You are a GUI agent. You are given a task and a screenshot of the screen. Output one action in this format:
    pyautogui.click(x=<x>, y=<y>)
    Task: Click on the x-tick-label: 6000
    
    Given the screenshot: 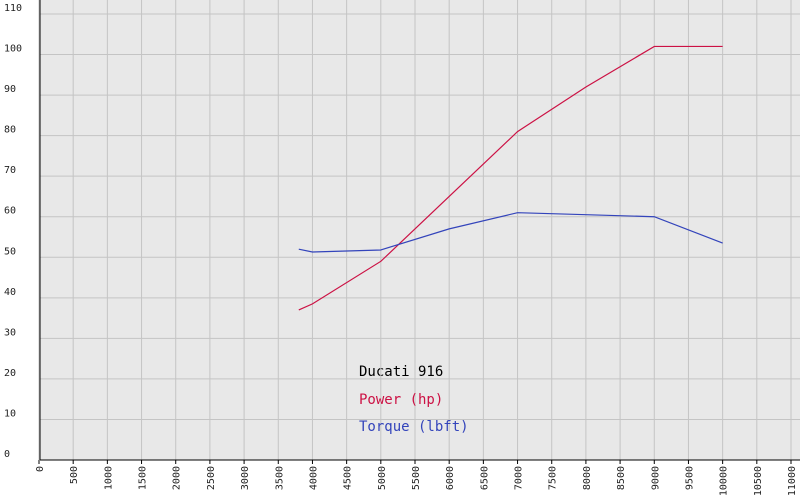 What is the action you would take?
    pyautogui.click(x=450, y=478)
    